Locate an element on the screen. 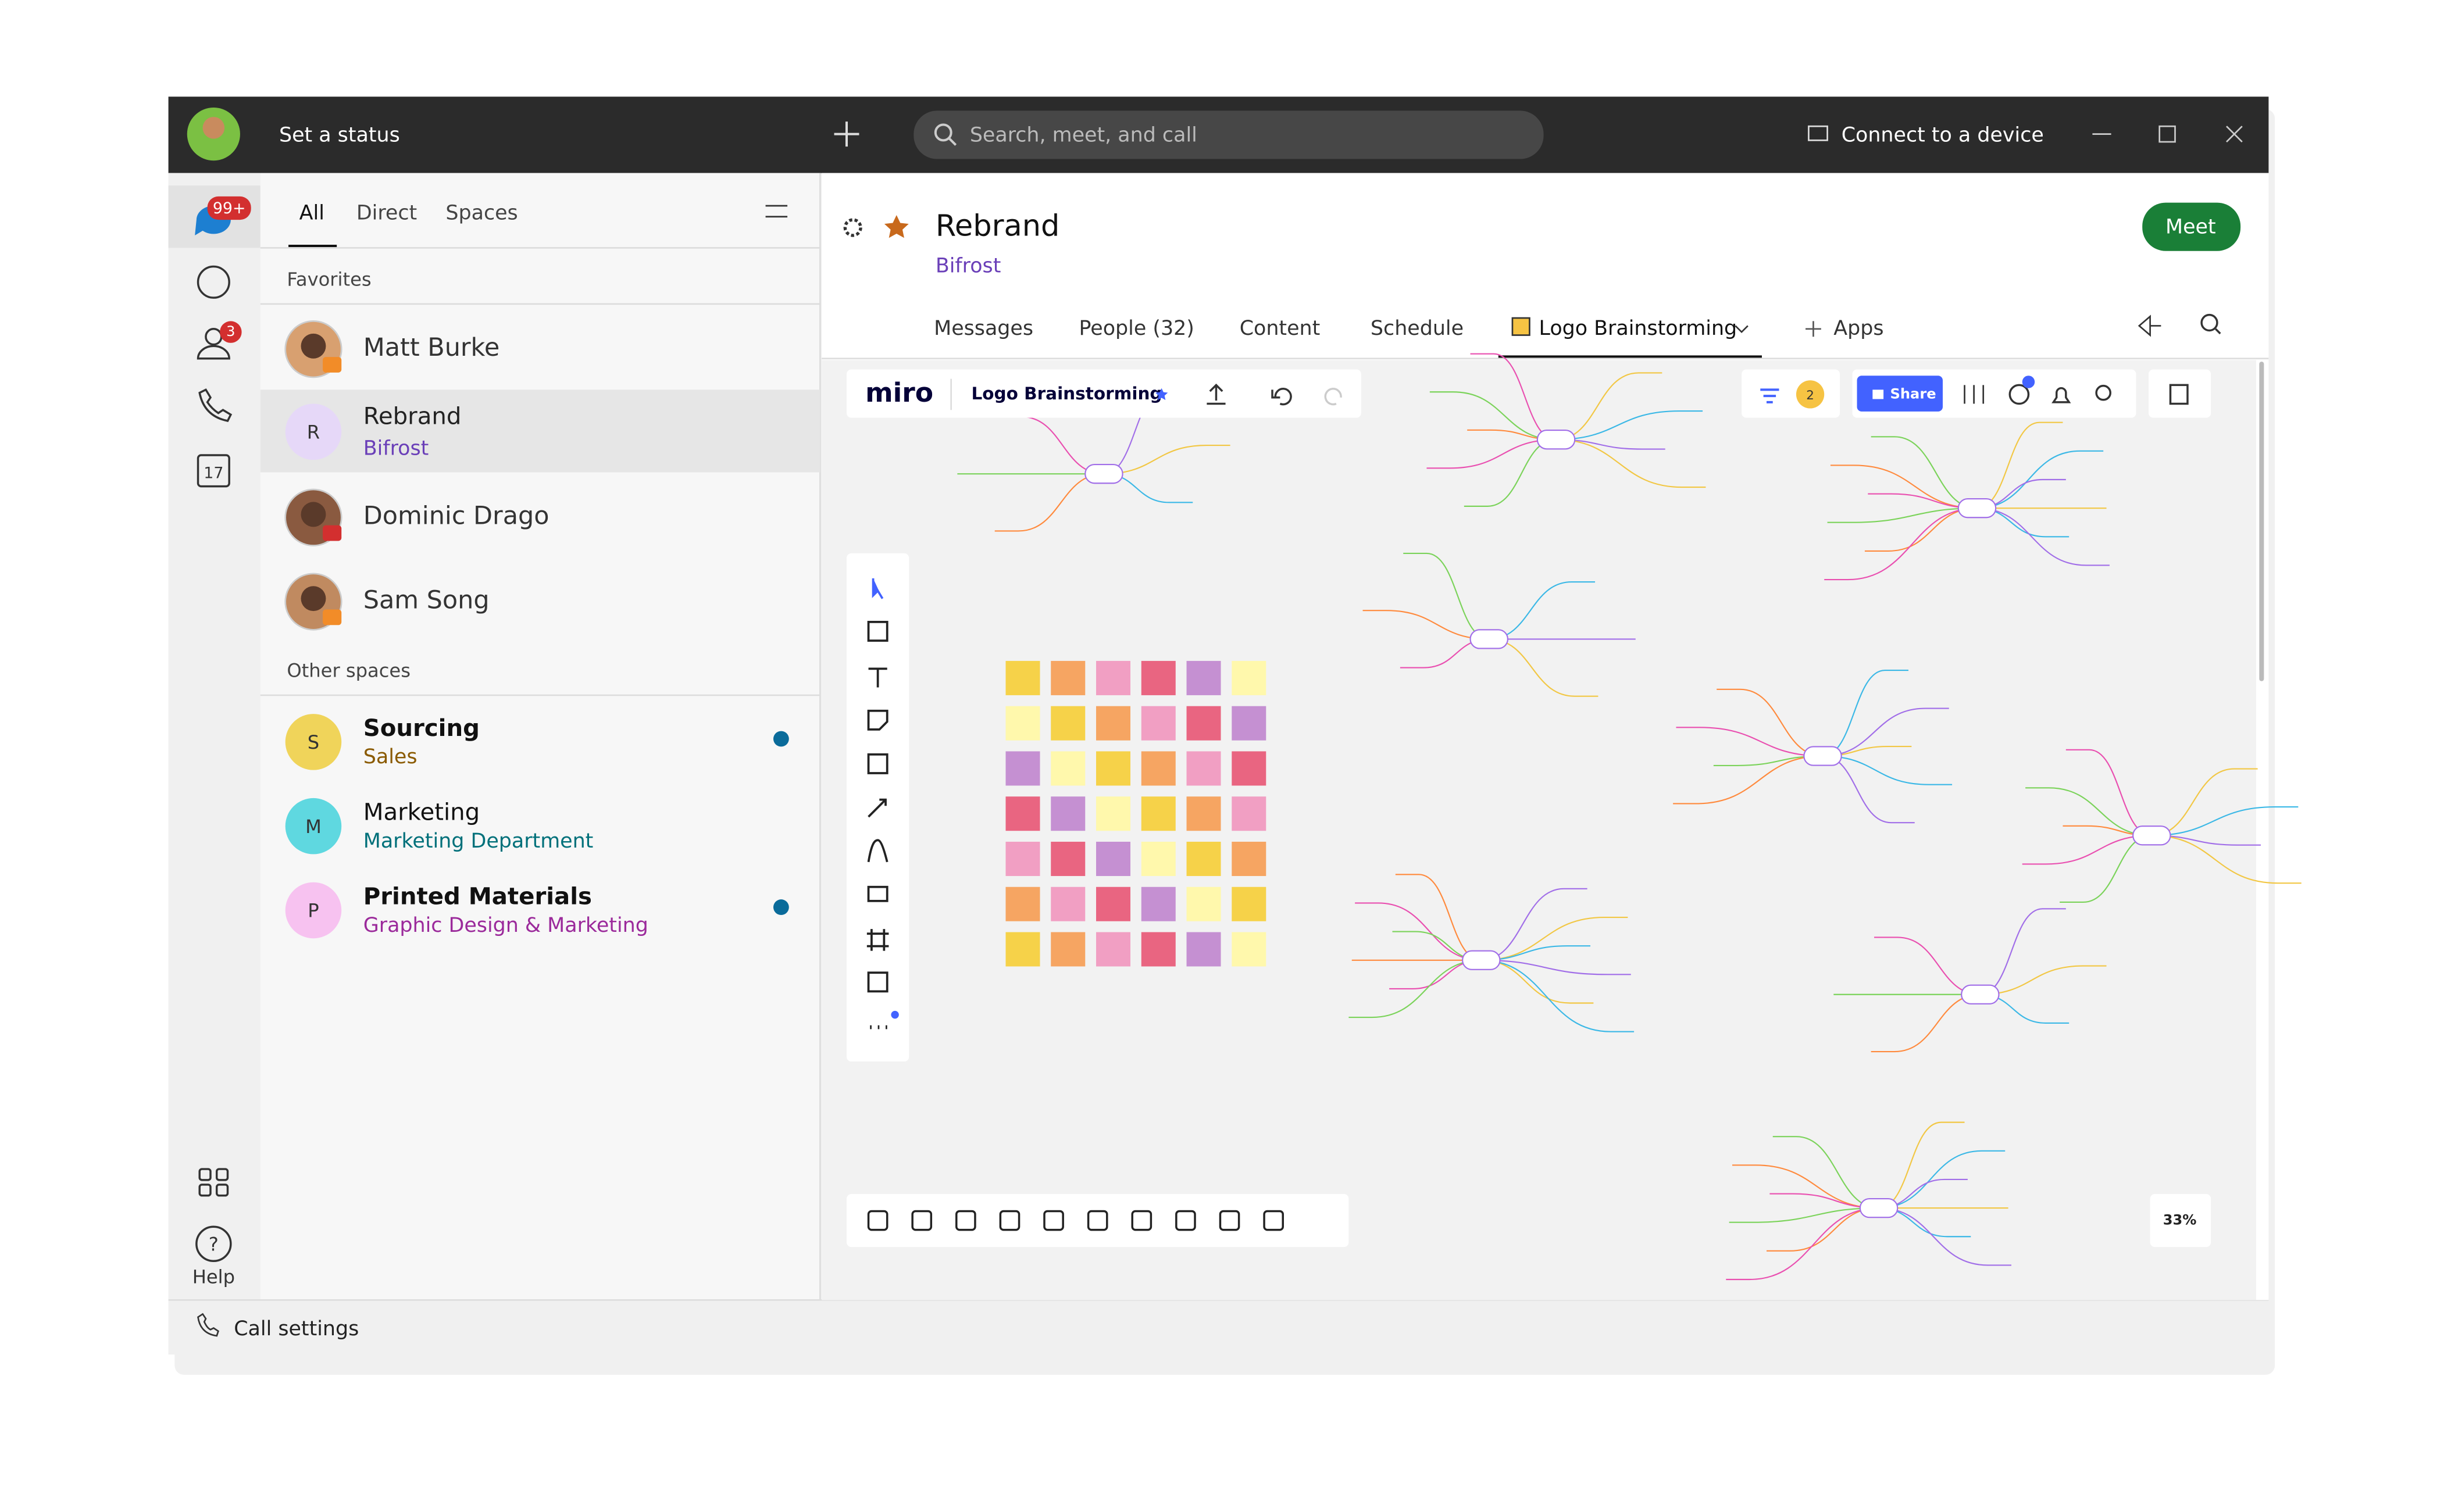  bottom-toolbar is located at coordinates (1097, 1221).